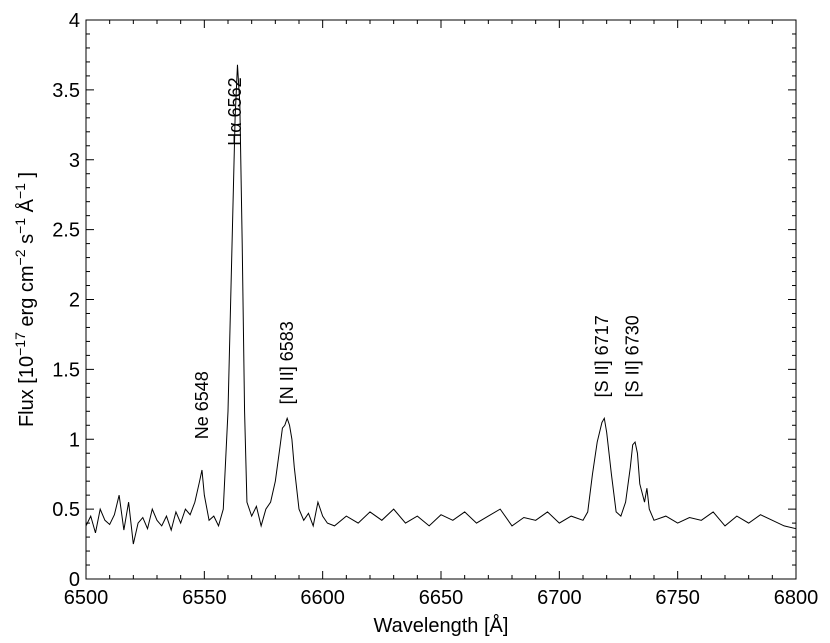 This screenshot has height=643, width=830. Describe the element at coordinates (202, 405) in the screenshot. I see `line-annotation-label: Ne 6548` at that location.